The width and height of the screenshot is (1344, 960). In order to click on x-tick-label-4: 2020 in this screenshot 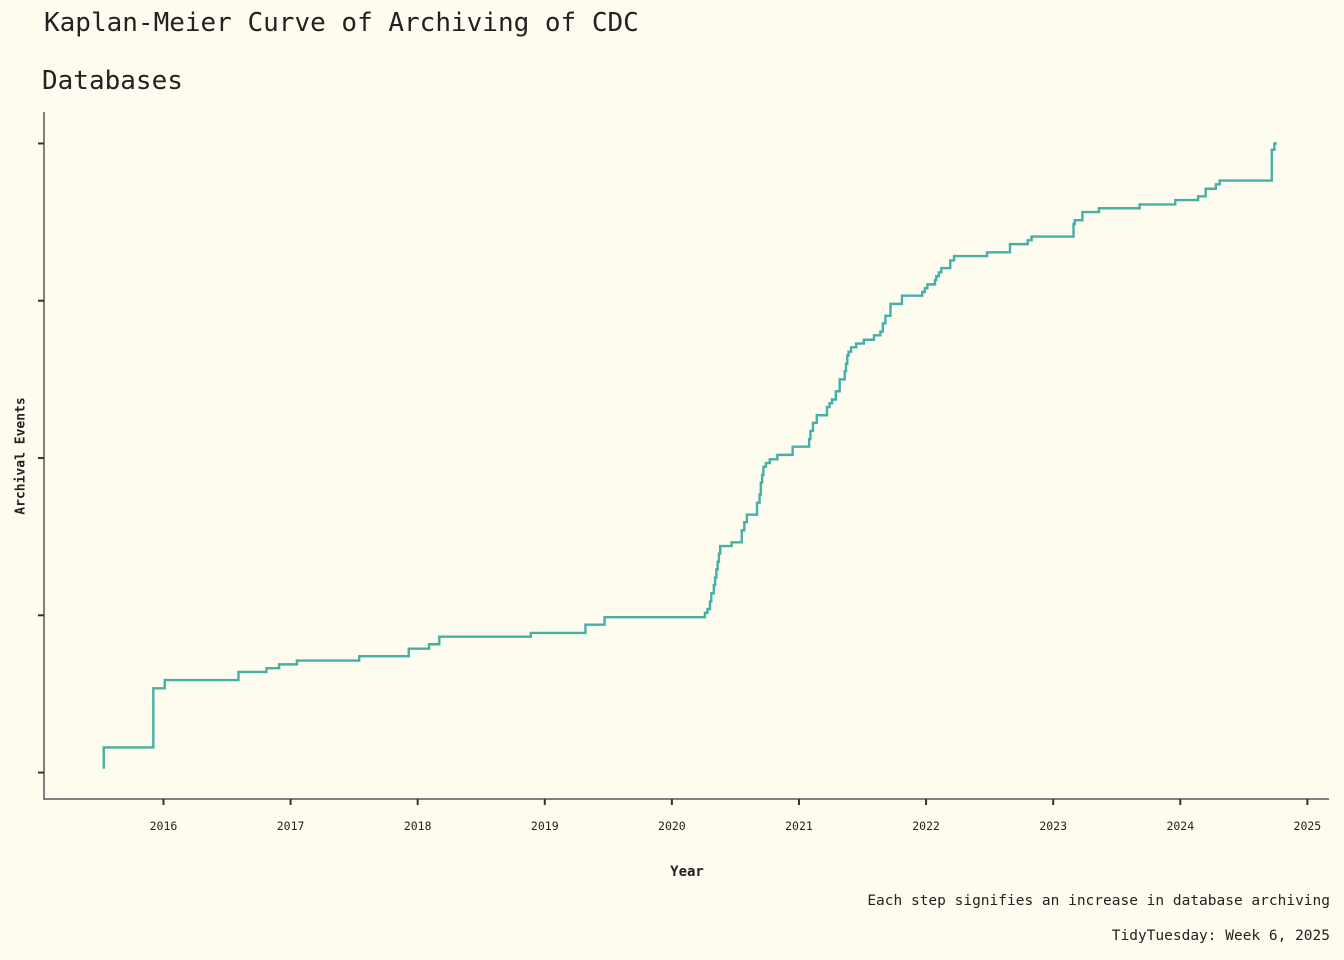, I will do `click(672, 826)`.